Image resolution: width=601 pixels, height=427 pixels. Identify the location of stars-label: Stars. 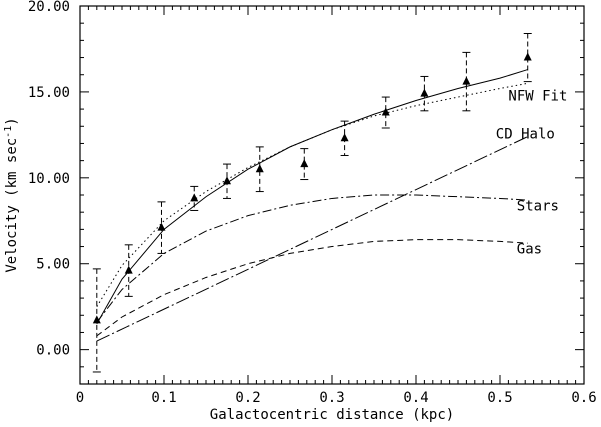
(538, 206).